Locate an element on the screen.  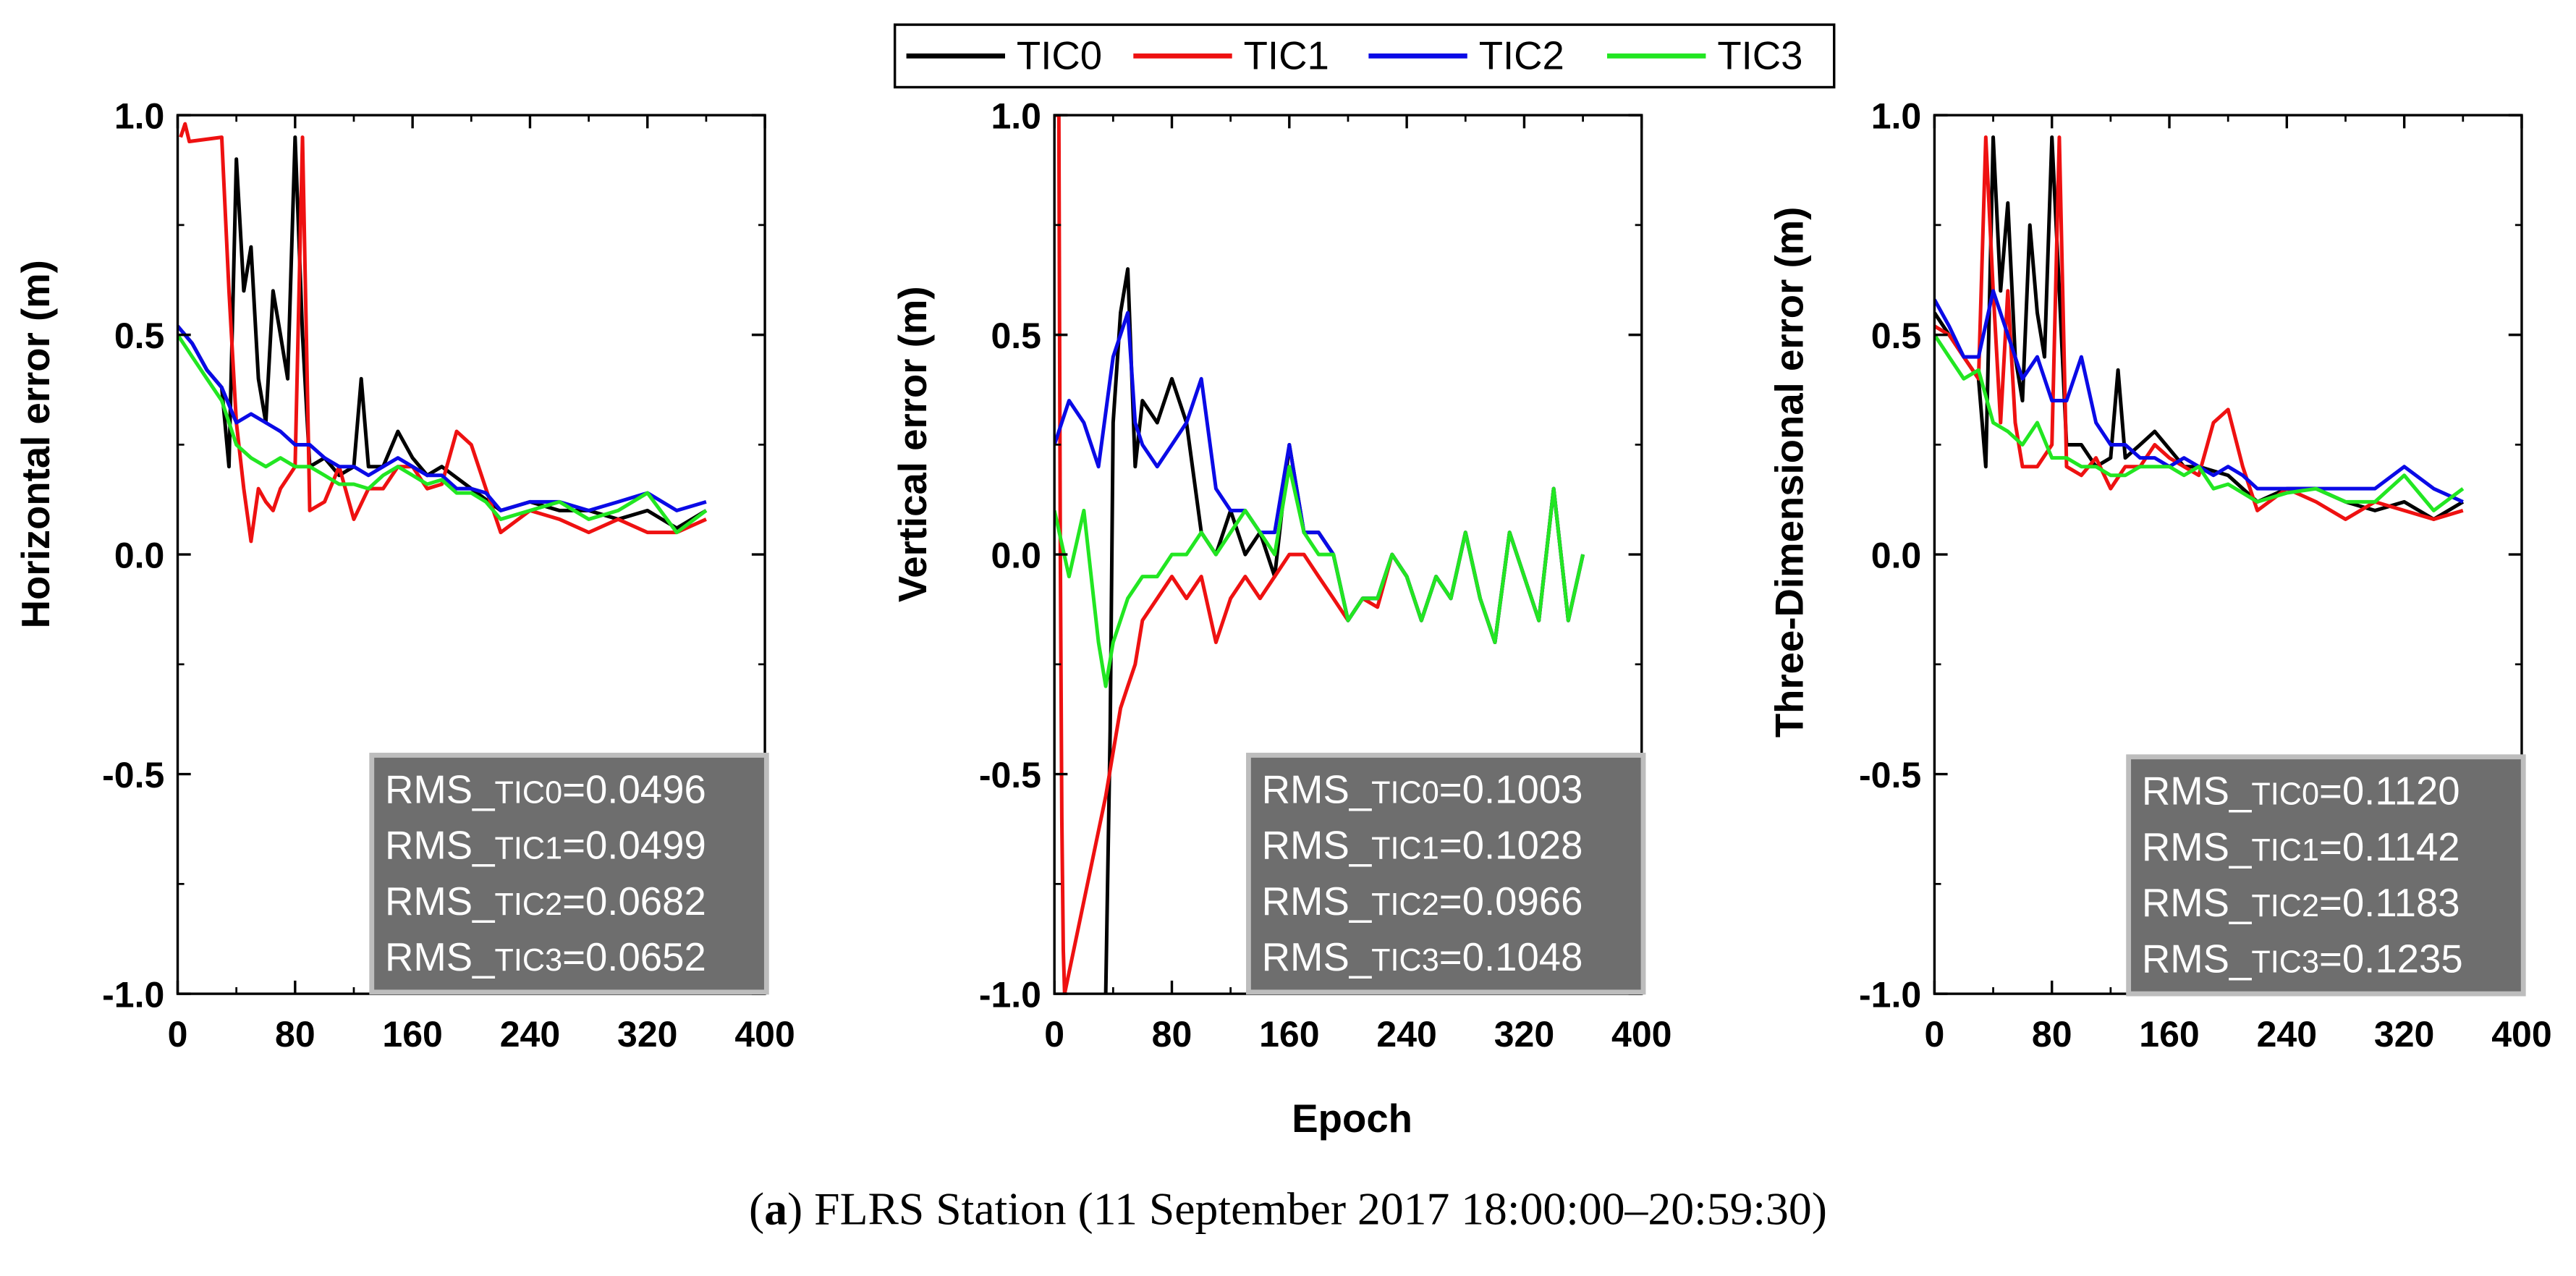
rms-line: RMS_TIC3=0.1048 is located at coordinates (1422, 957).